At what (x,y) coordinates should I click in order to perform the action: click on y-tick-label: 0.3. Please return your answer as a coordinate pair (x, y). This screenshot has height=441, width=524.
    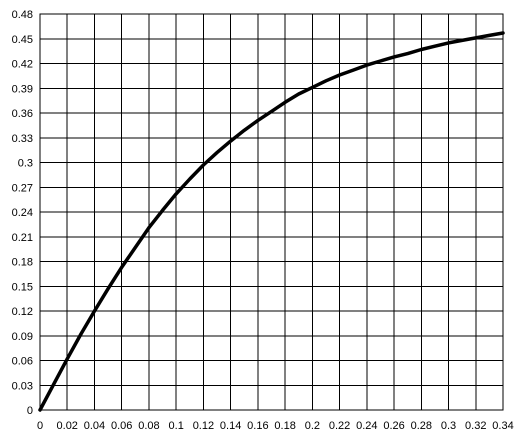
    Looking at the image, I should click on (25, 164).